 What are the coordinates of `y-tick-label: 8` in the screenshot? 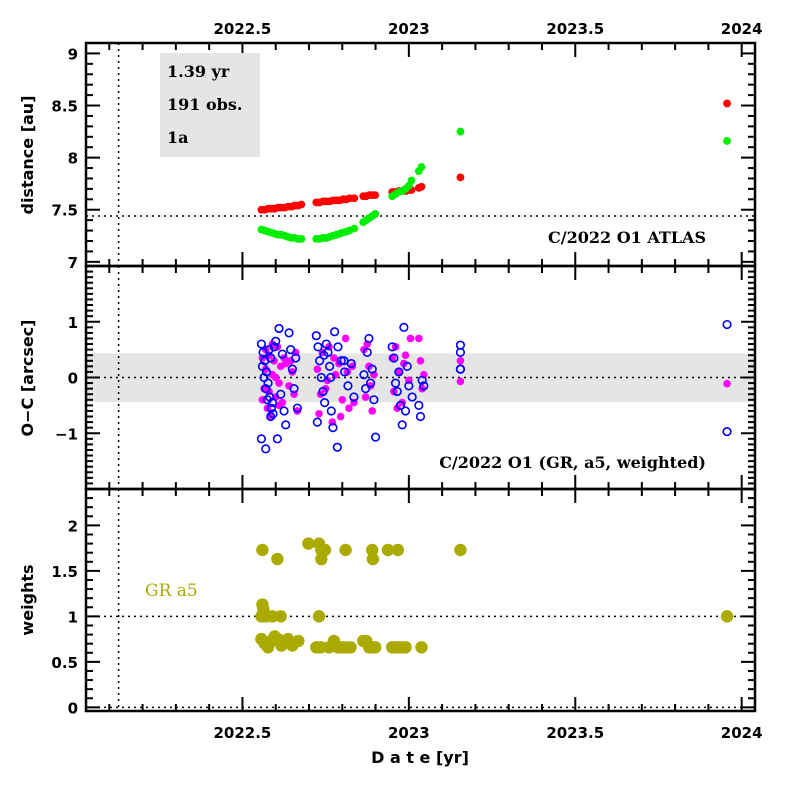 It's located at (73, 159).